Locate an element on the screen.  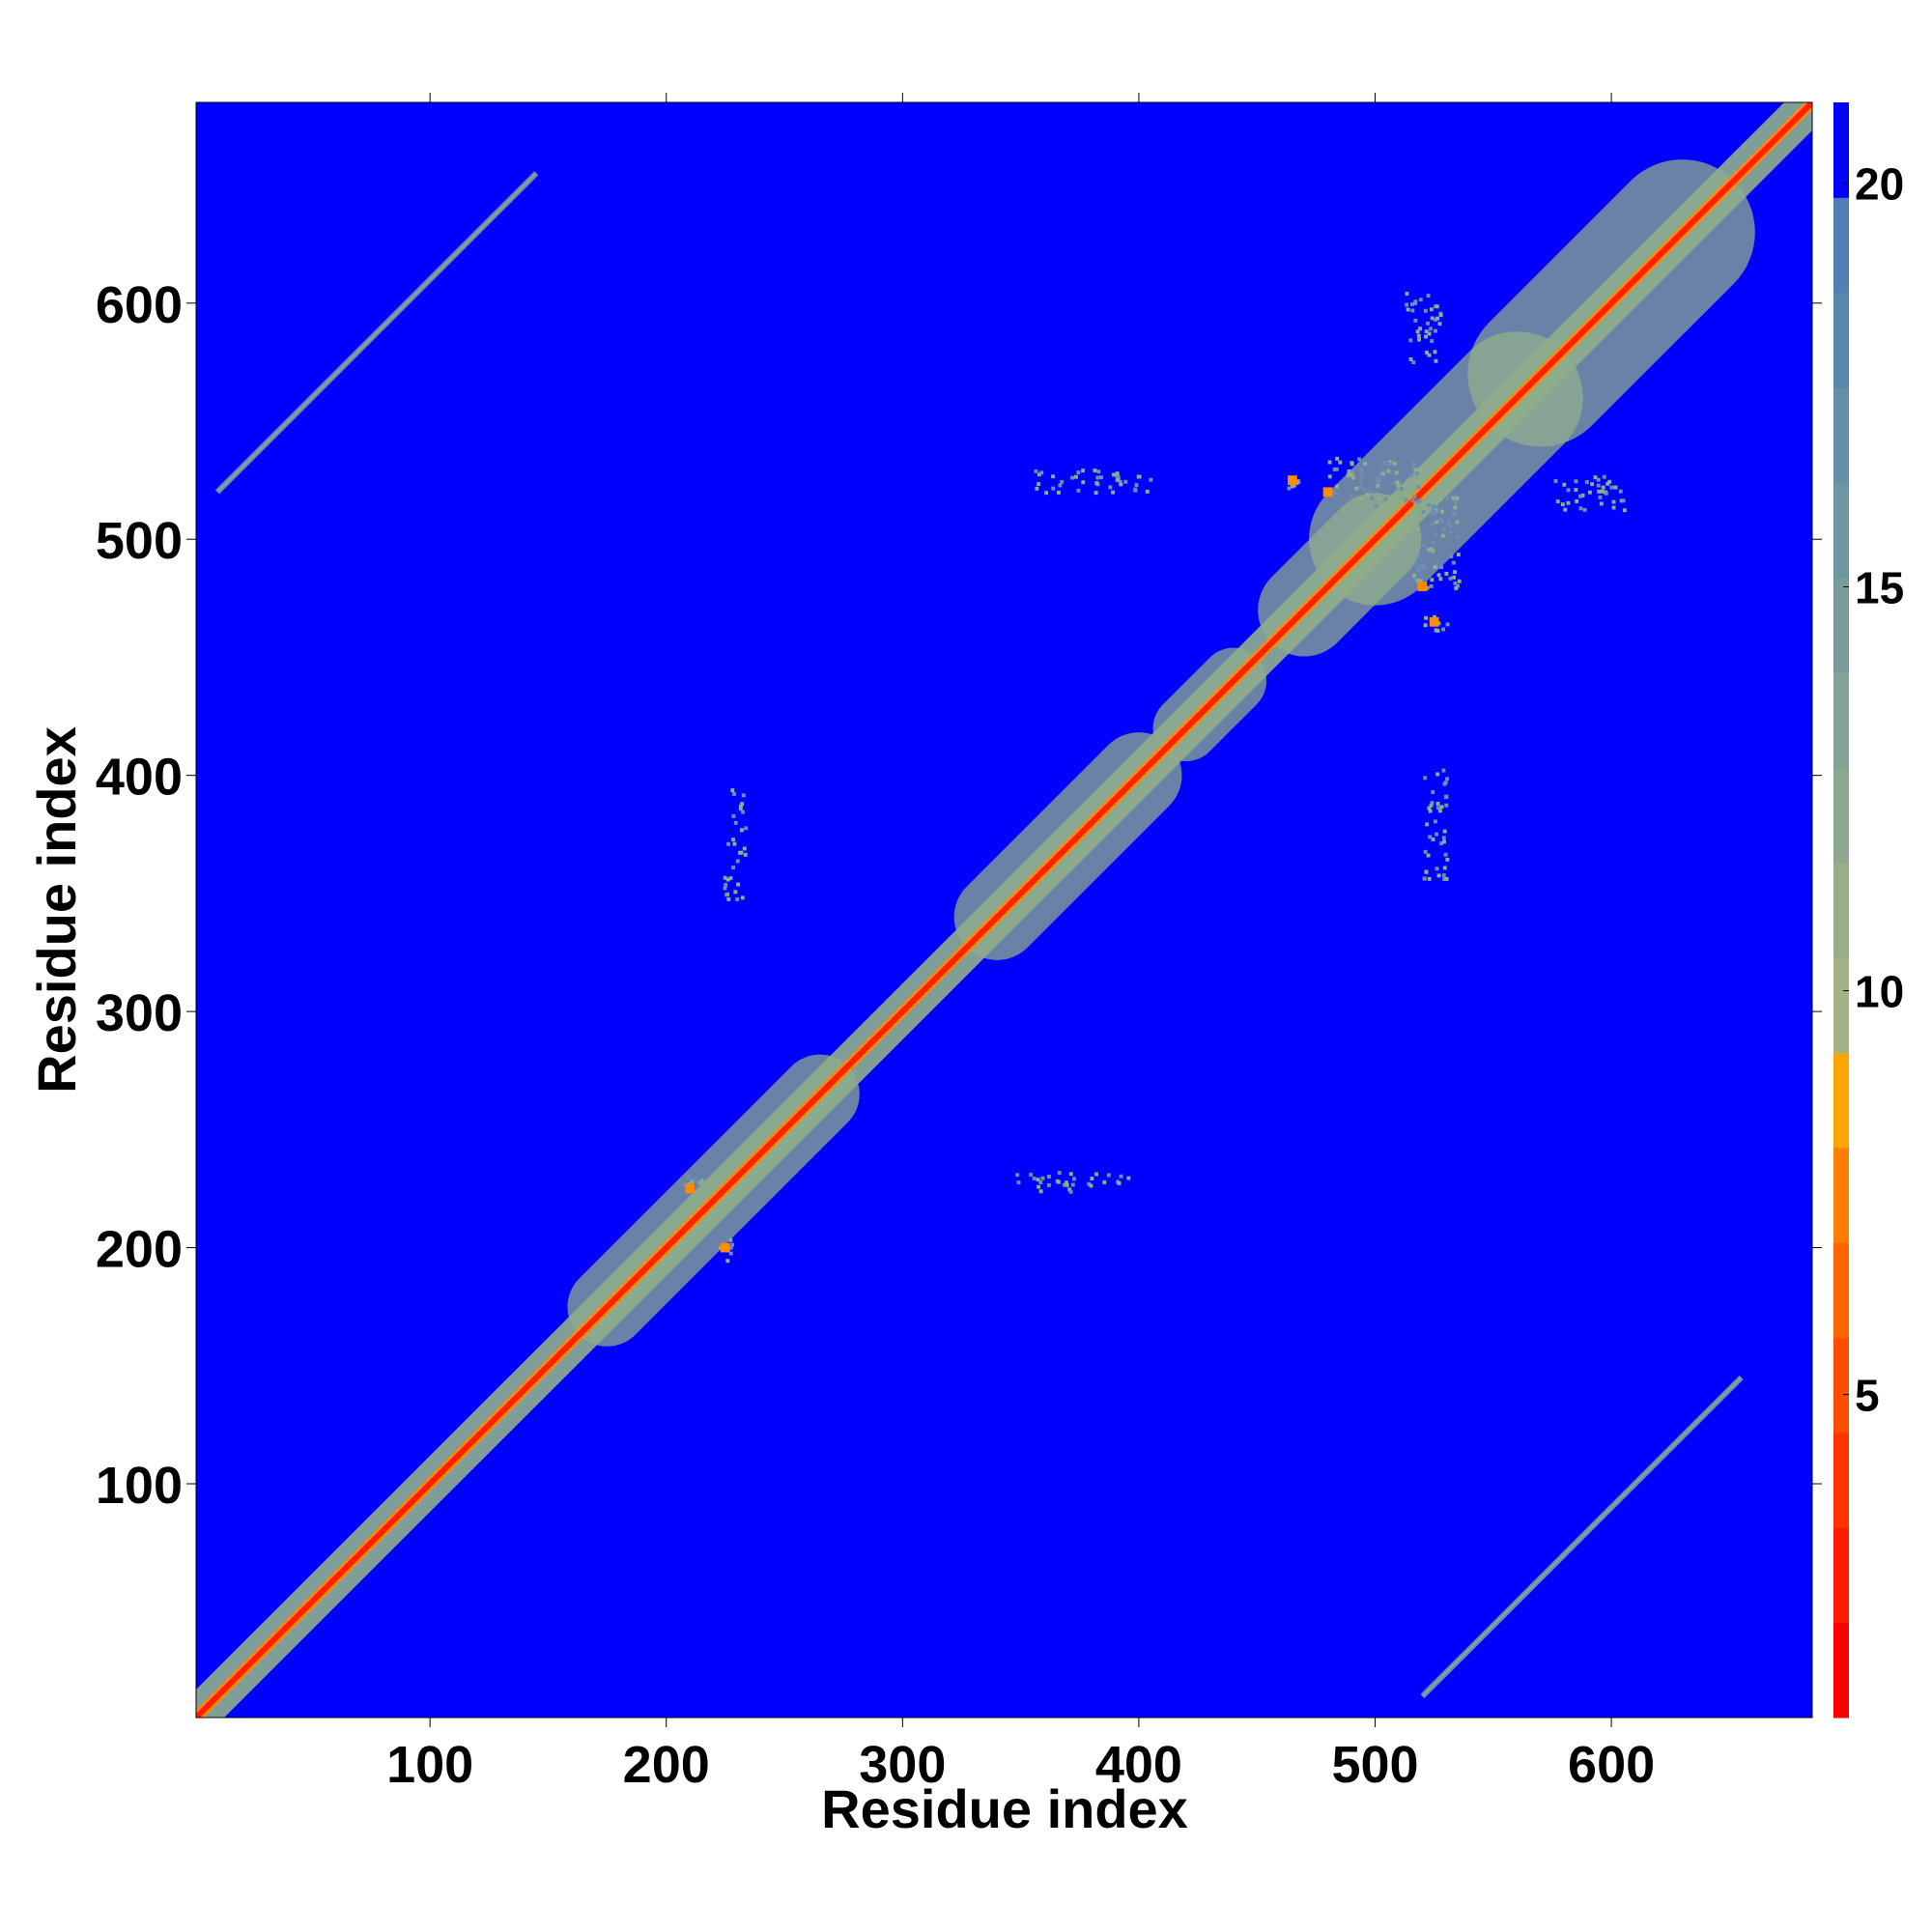
y-tick-label: 600 is located at coordinates (139, 305).